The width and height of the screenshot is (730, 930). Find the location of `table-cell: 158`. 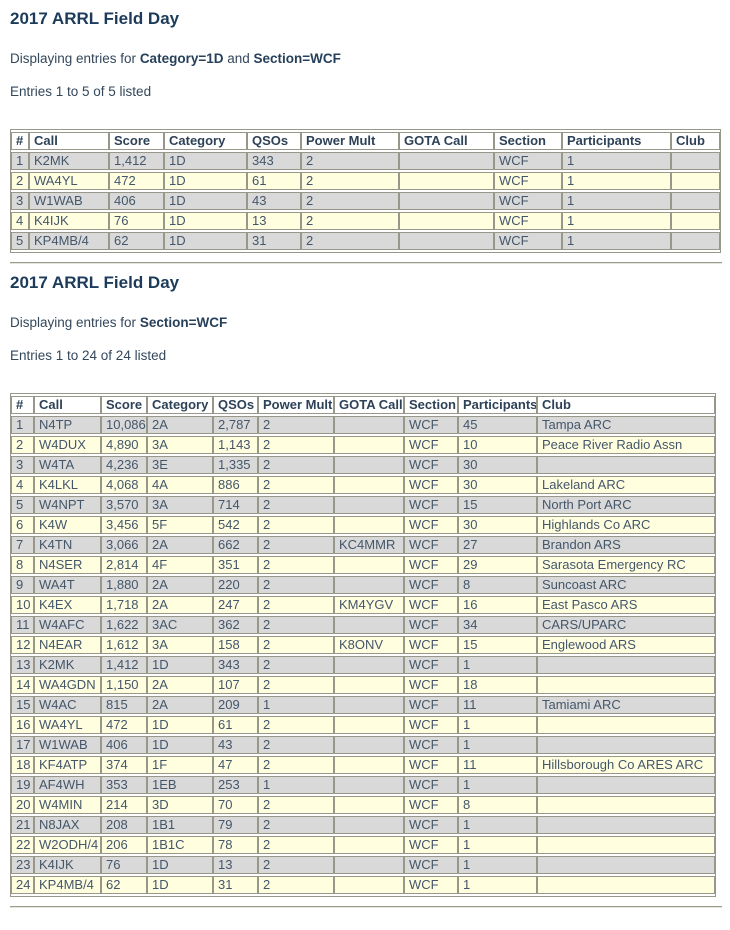

table-cell: 158 is located at coordinates (235, 645).